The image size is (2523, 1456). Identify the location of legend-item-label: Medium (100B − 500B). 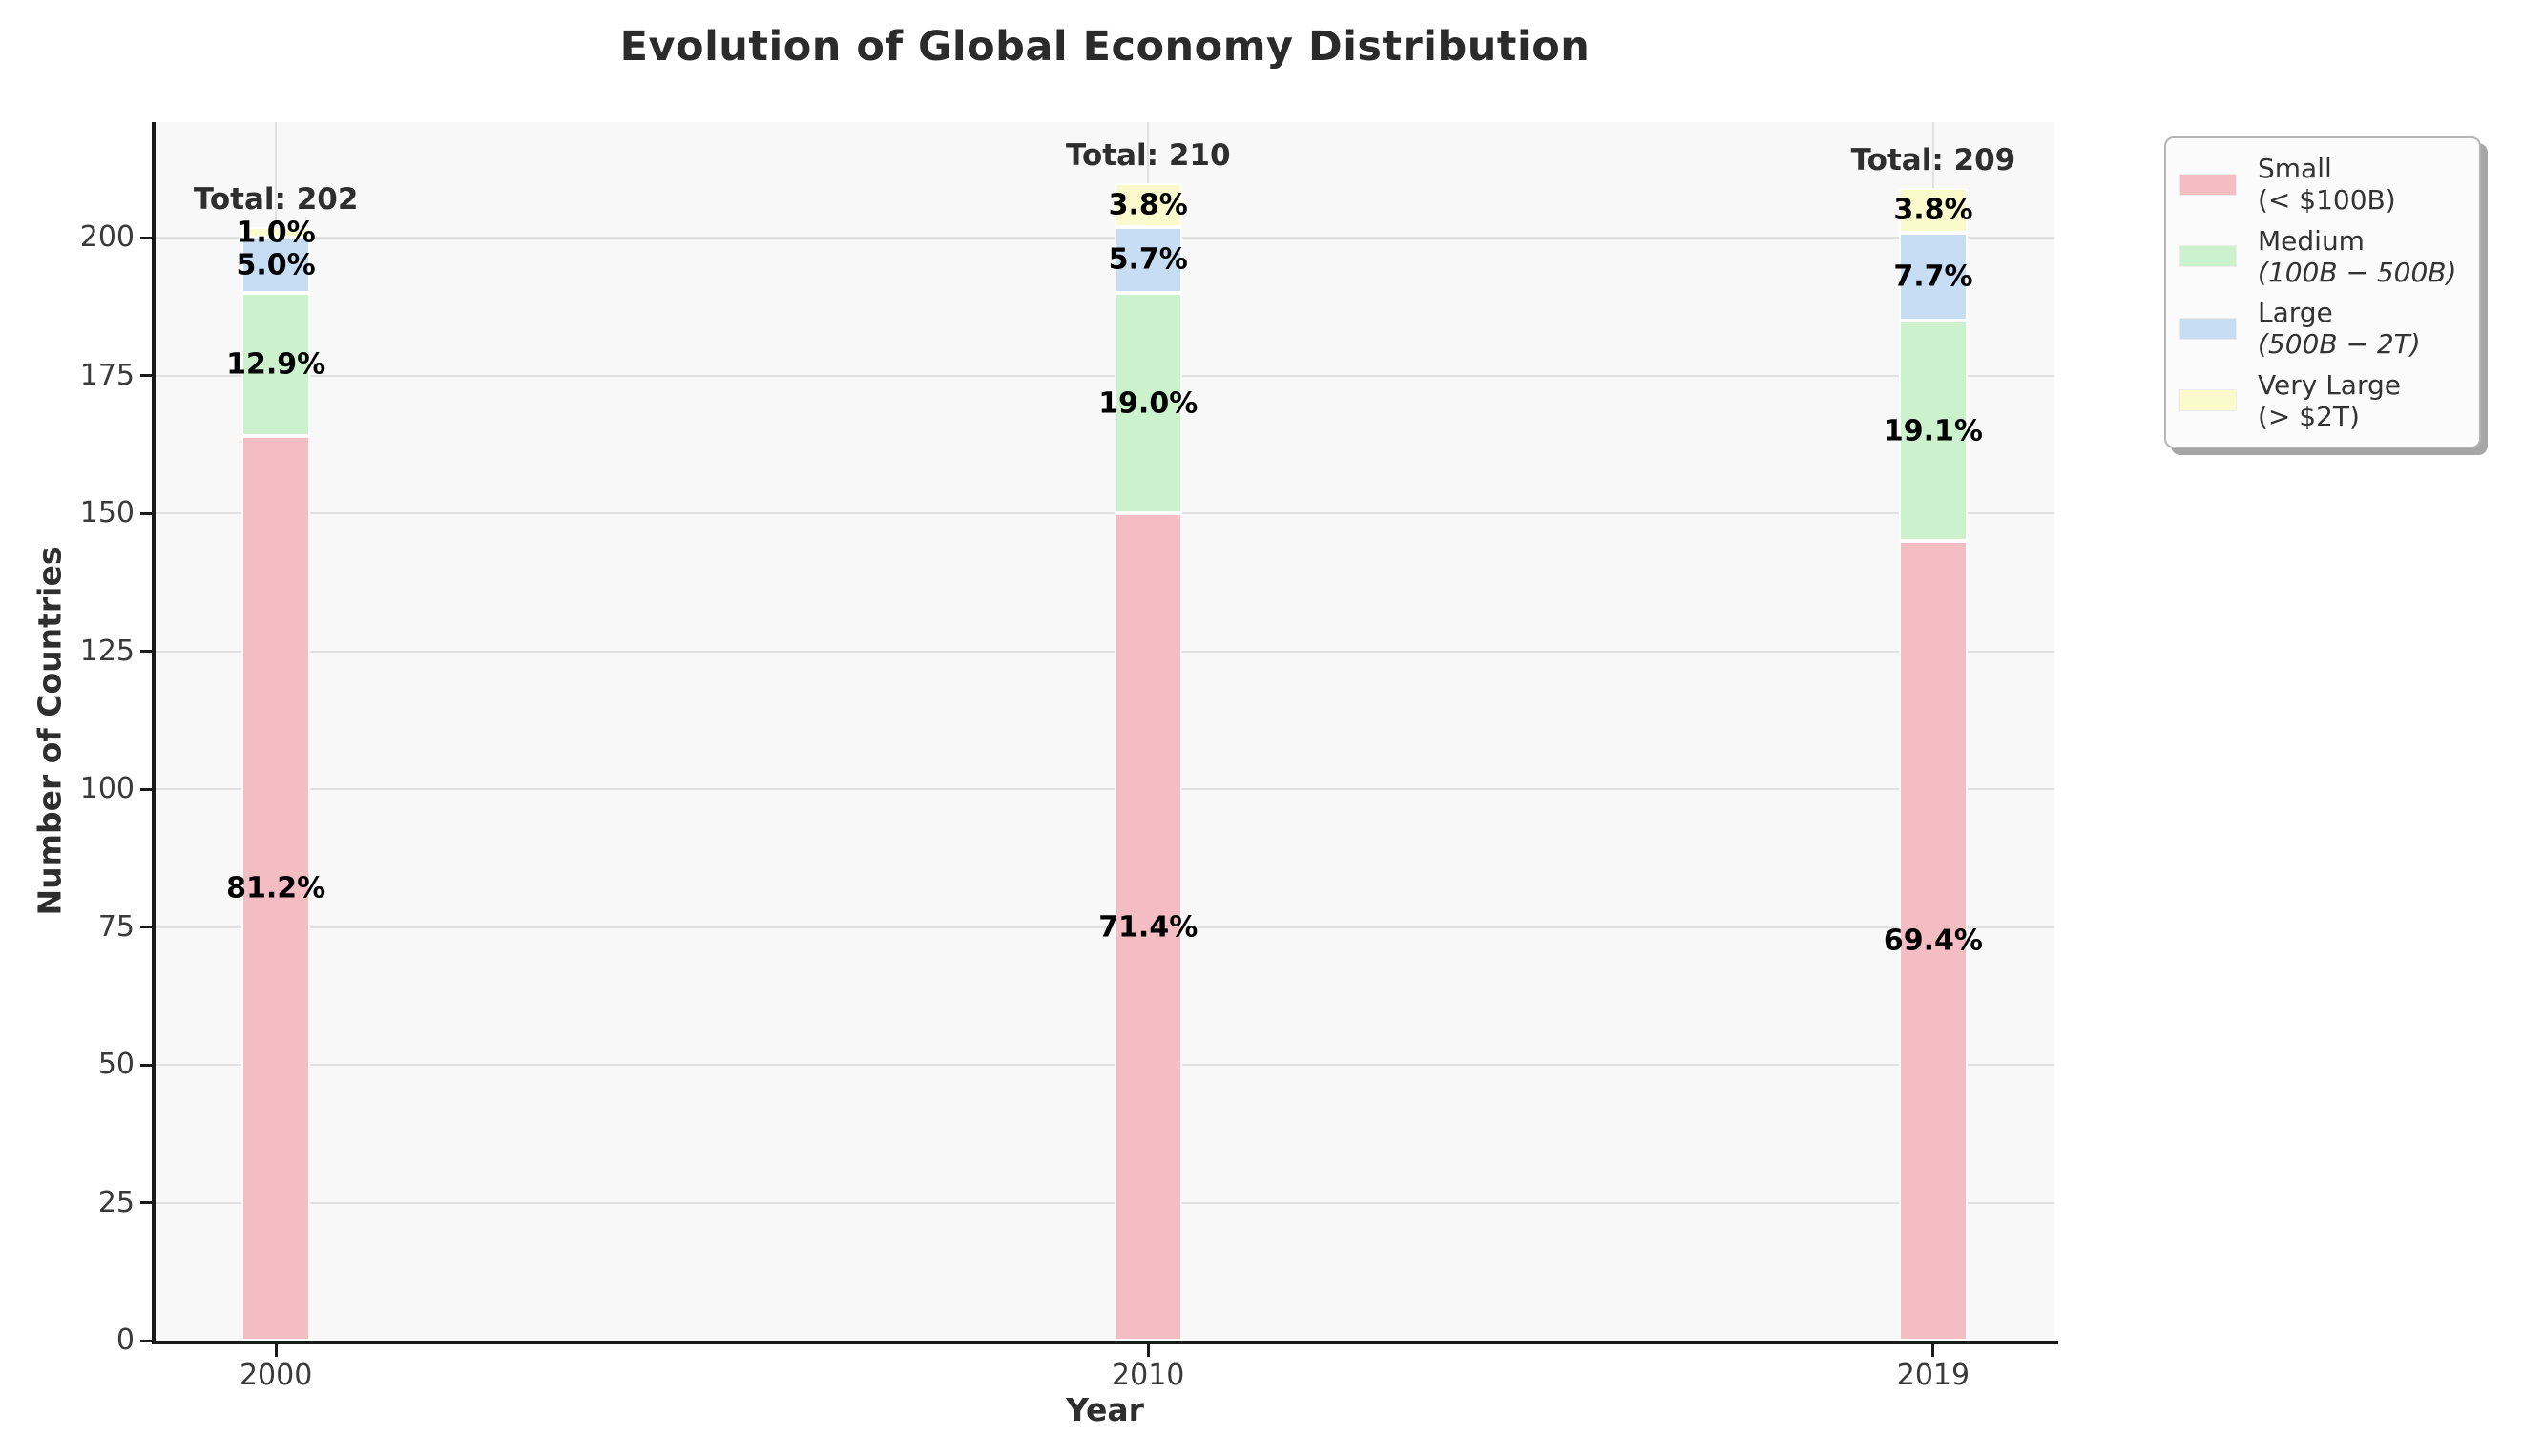
(2357, 256).